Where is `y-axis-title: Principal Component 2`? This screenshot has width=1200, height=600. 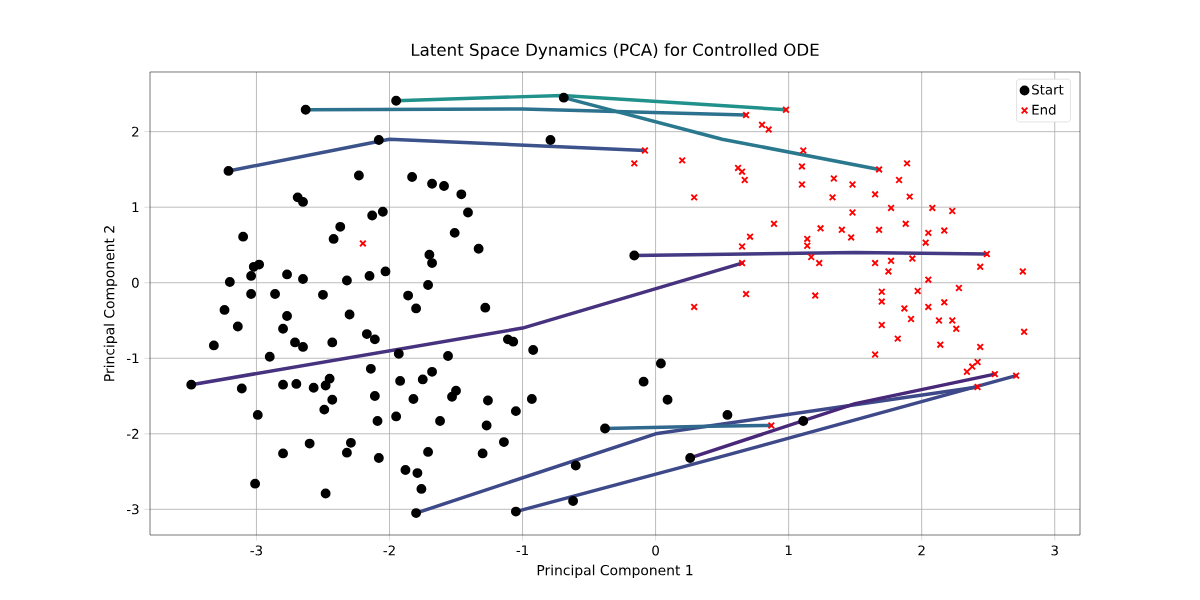 y-axis-title: Principal Component 2 is located at coordinates (110, 303).